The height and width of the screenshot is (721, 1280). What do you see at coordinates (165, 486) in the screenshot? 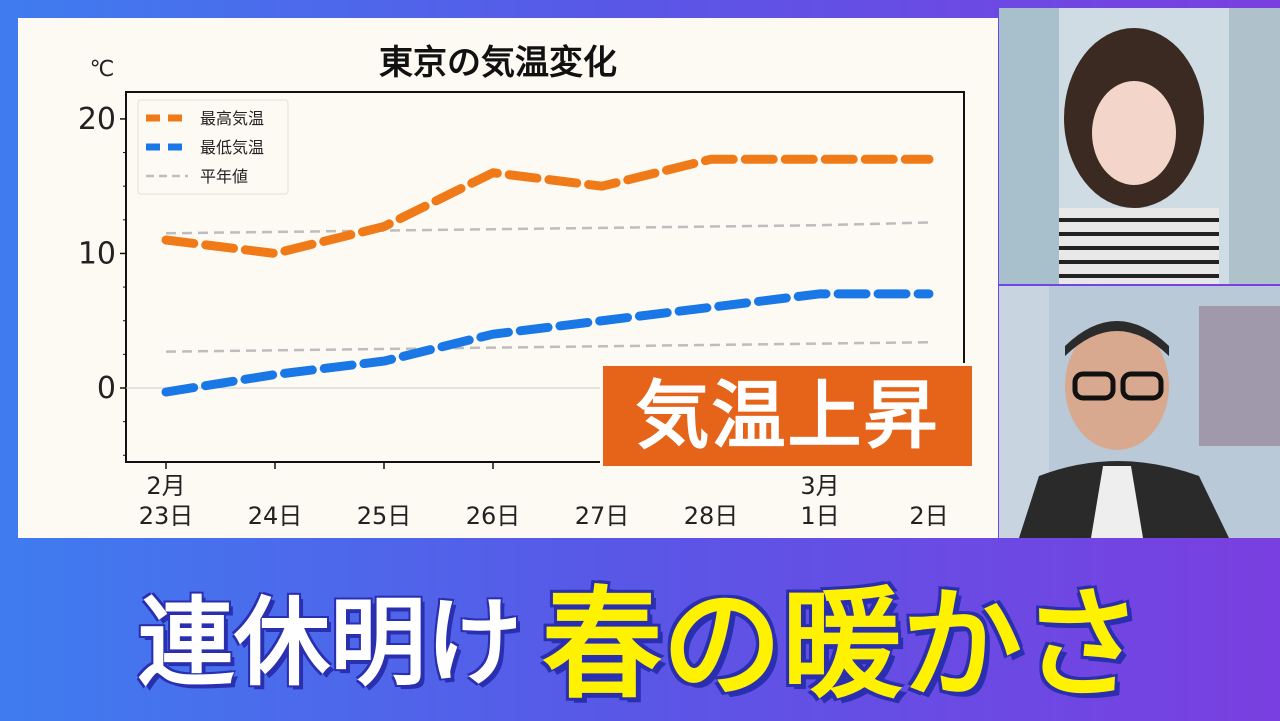
I see `x-tick-label-month: 2月` at bounding box center [165, 486].